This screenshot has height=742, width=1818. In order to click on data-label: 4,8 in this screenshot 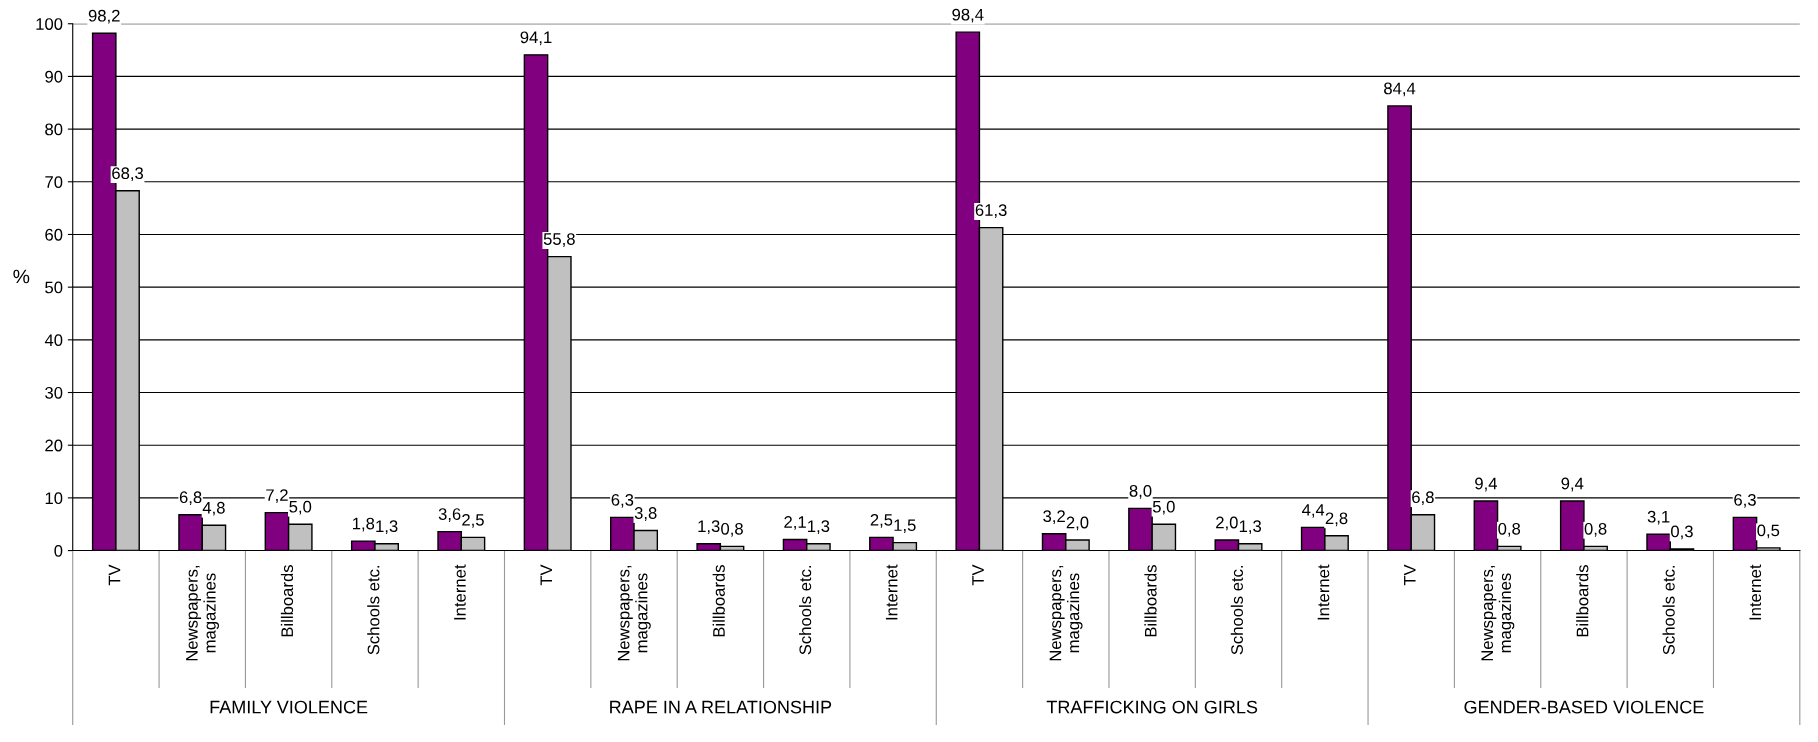, I will do `click(213, 508)`.